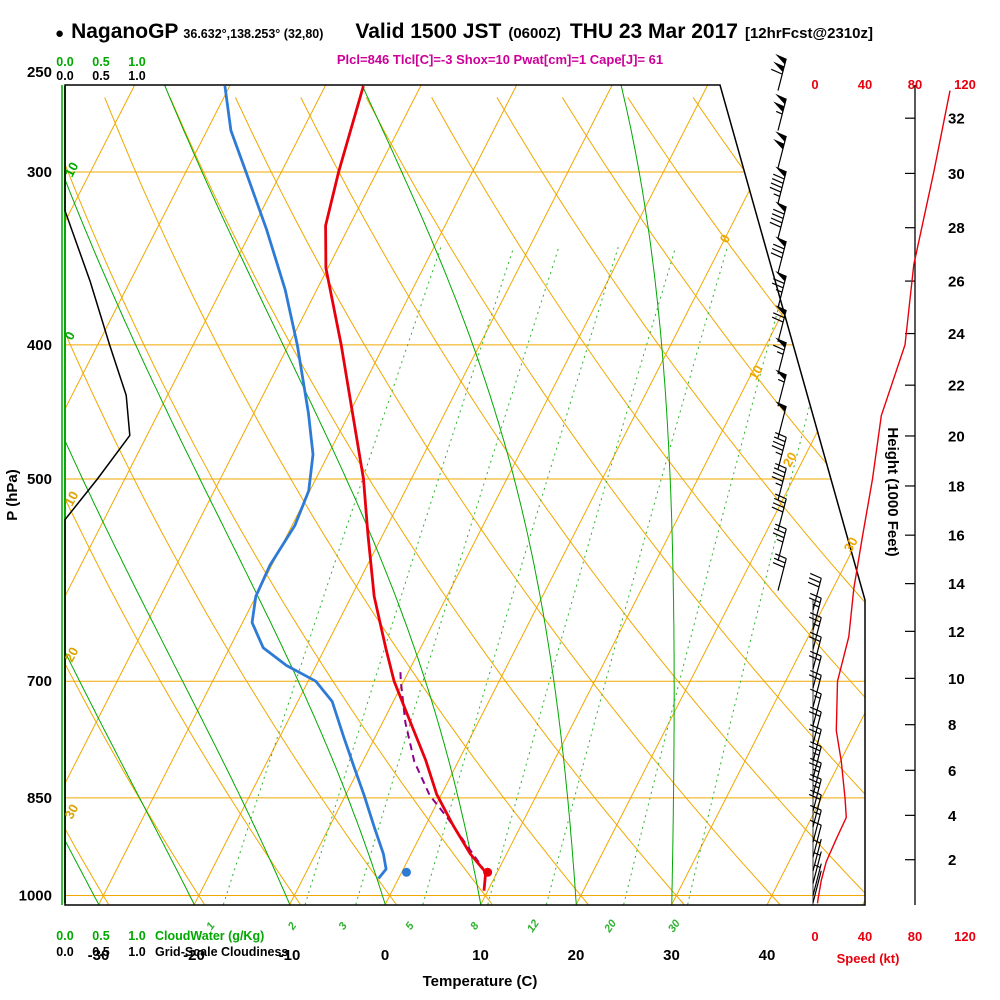 This screenshot has width=1000, height=1000. I want to click on surface-dewpoint-dot, so click(406, 872).